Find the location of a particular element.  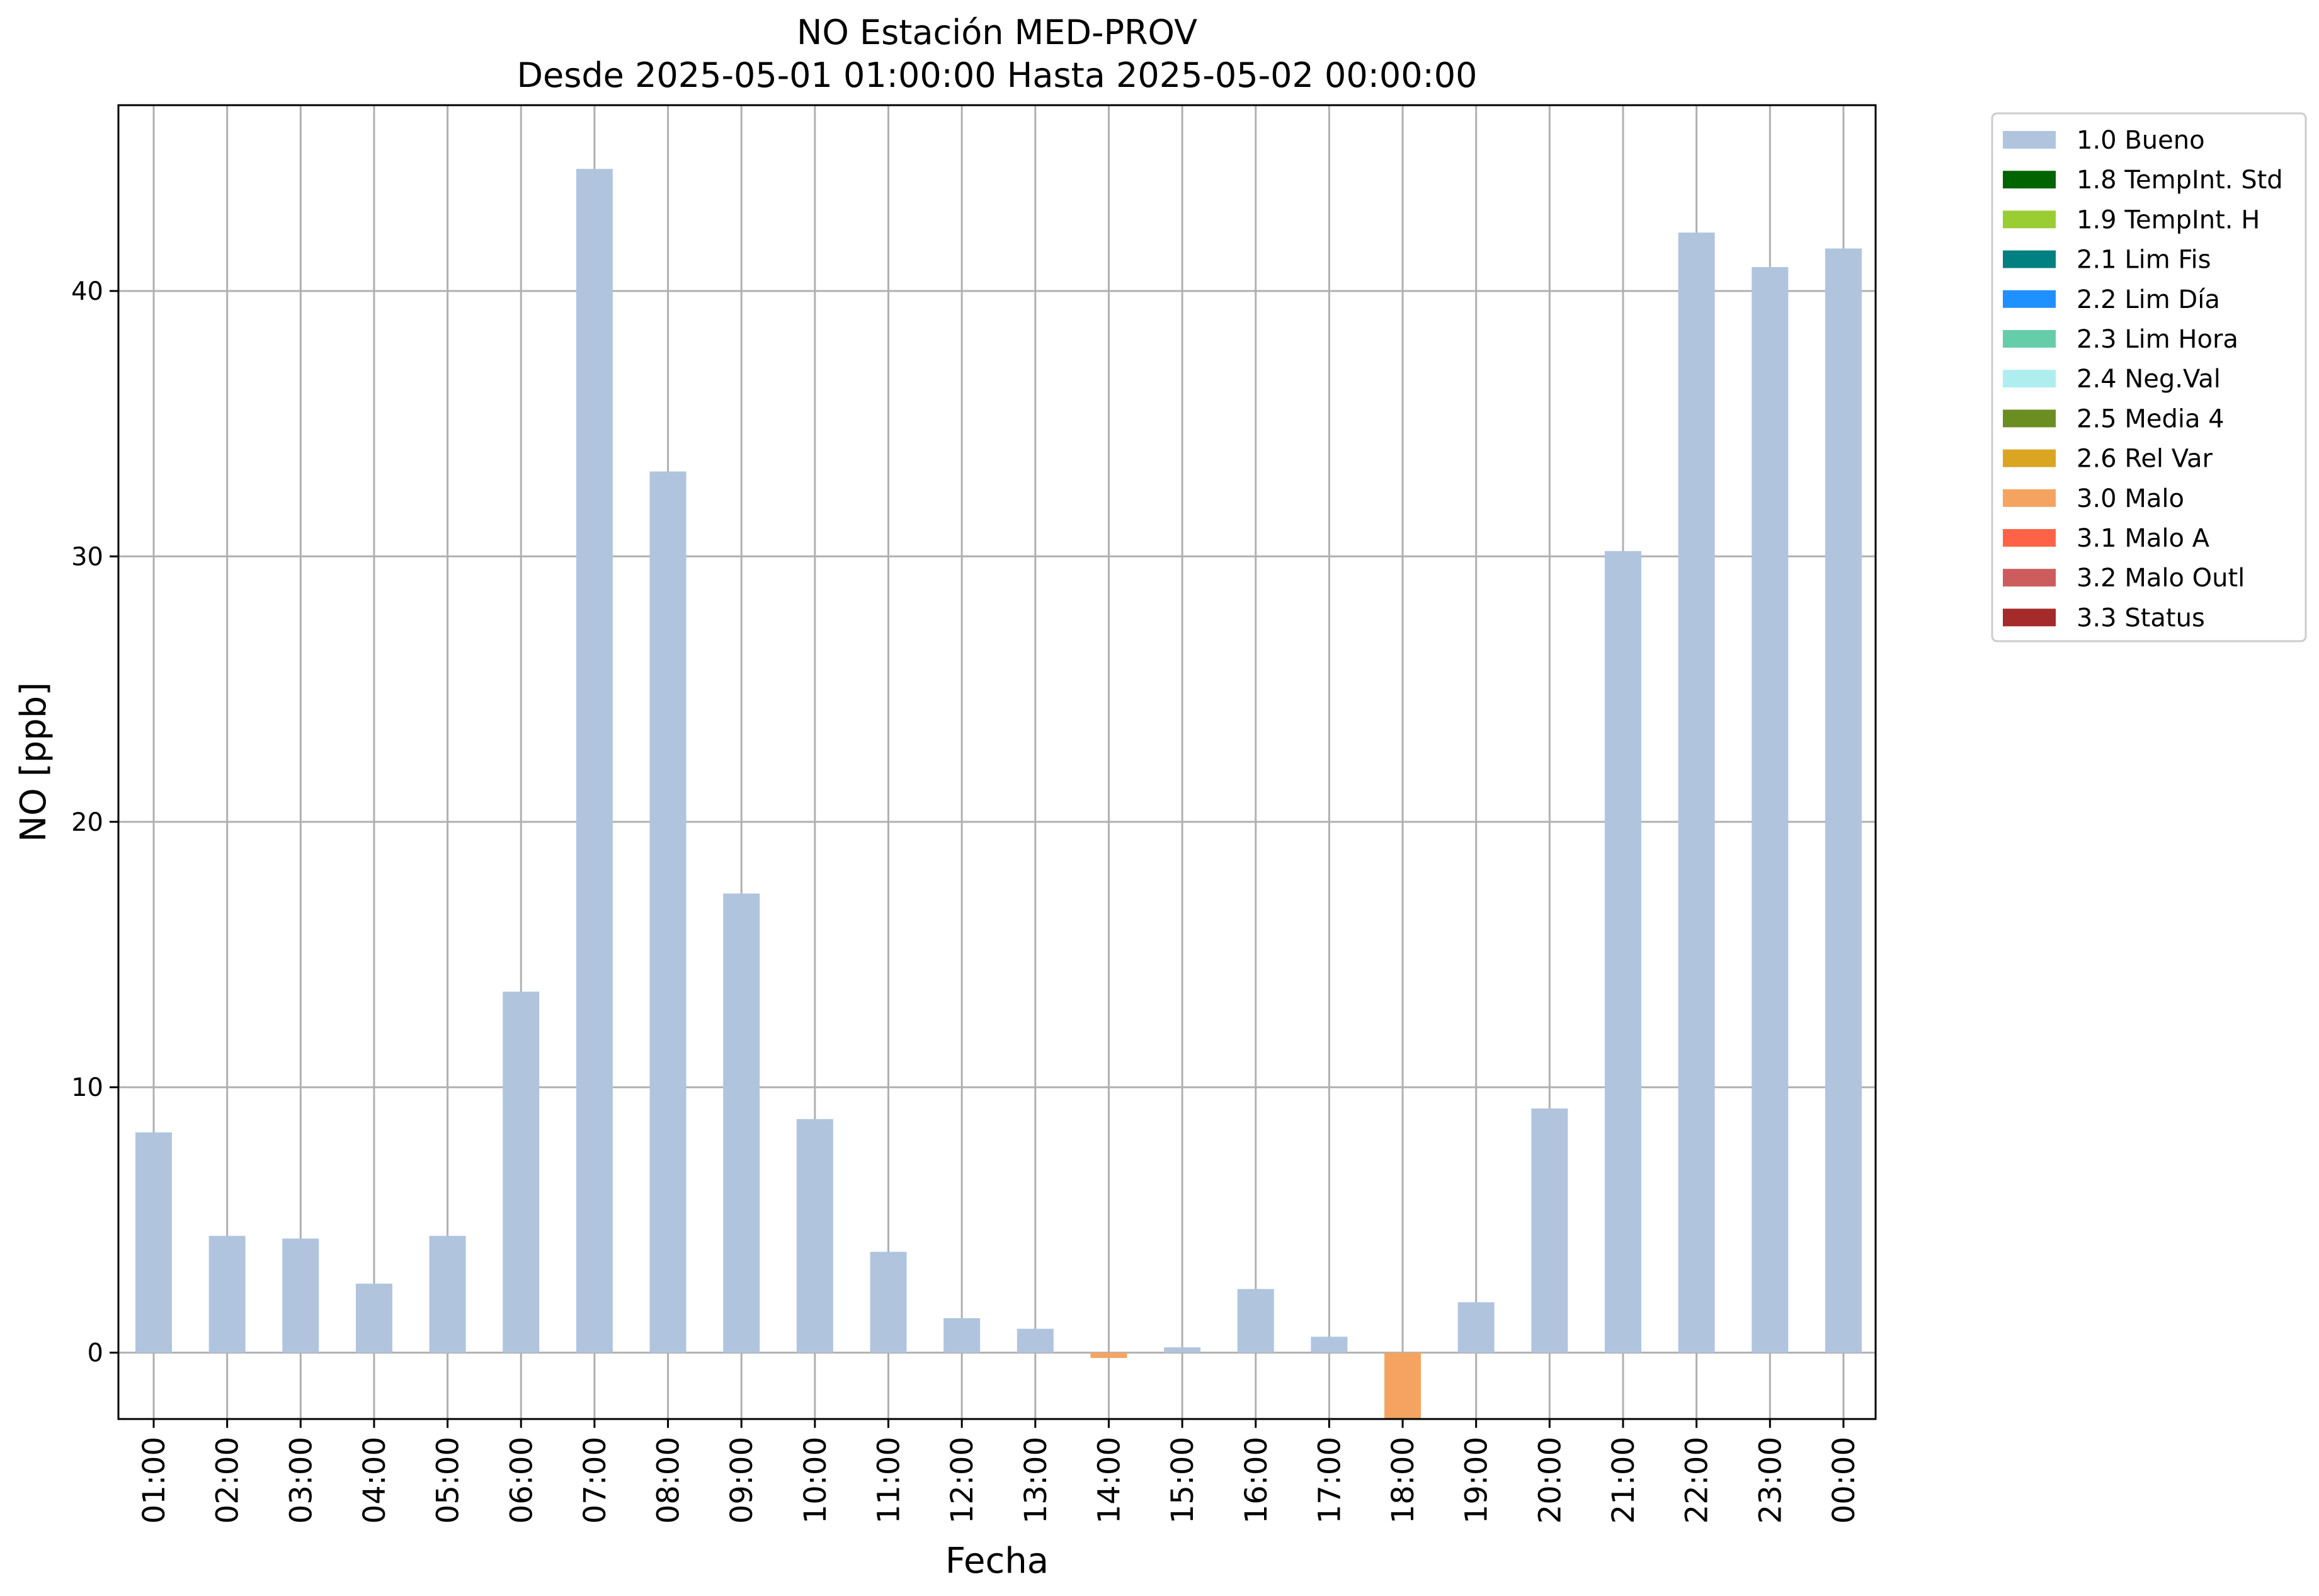

legend-label: 1.9 TempInt. H is located at coordinates (2168, 219).